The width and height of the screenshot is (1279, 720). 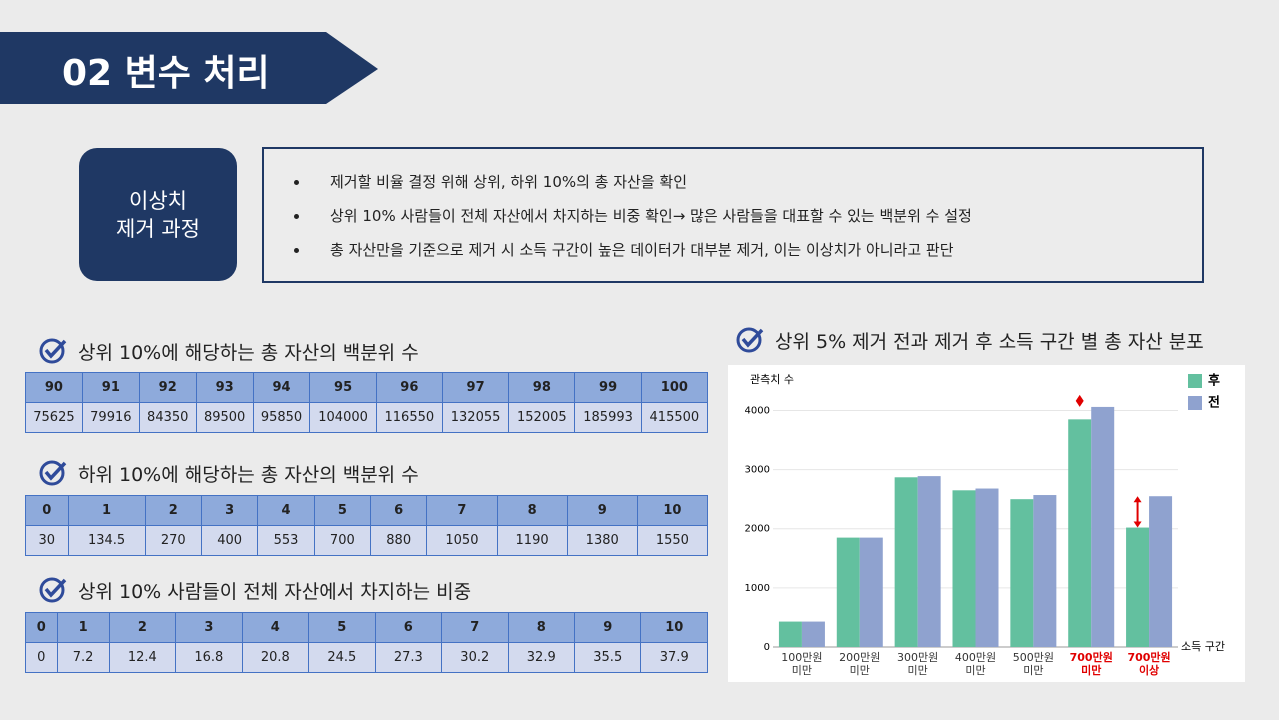 I want to click on table-cell: 20.8, so click(x=275, y=657).